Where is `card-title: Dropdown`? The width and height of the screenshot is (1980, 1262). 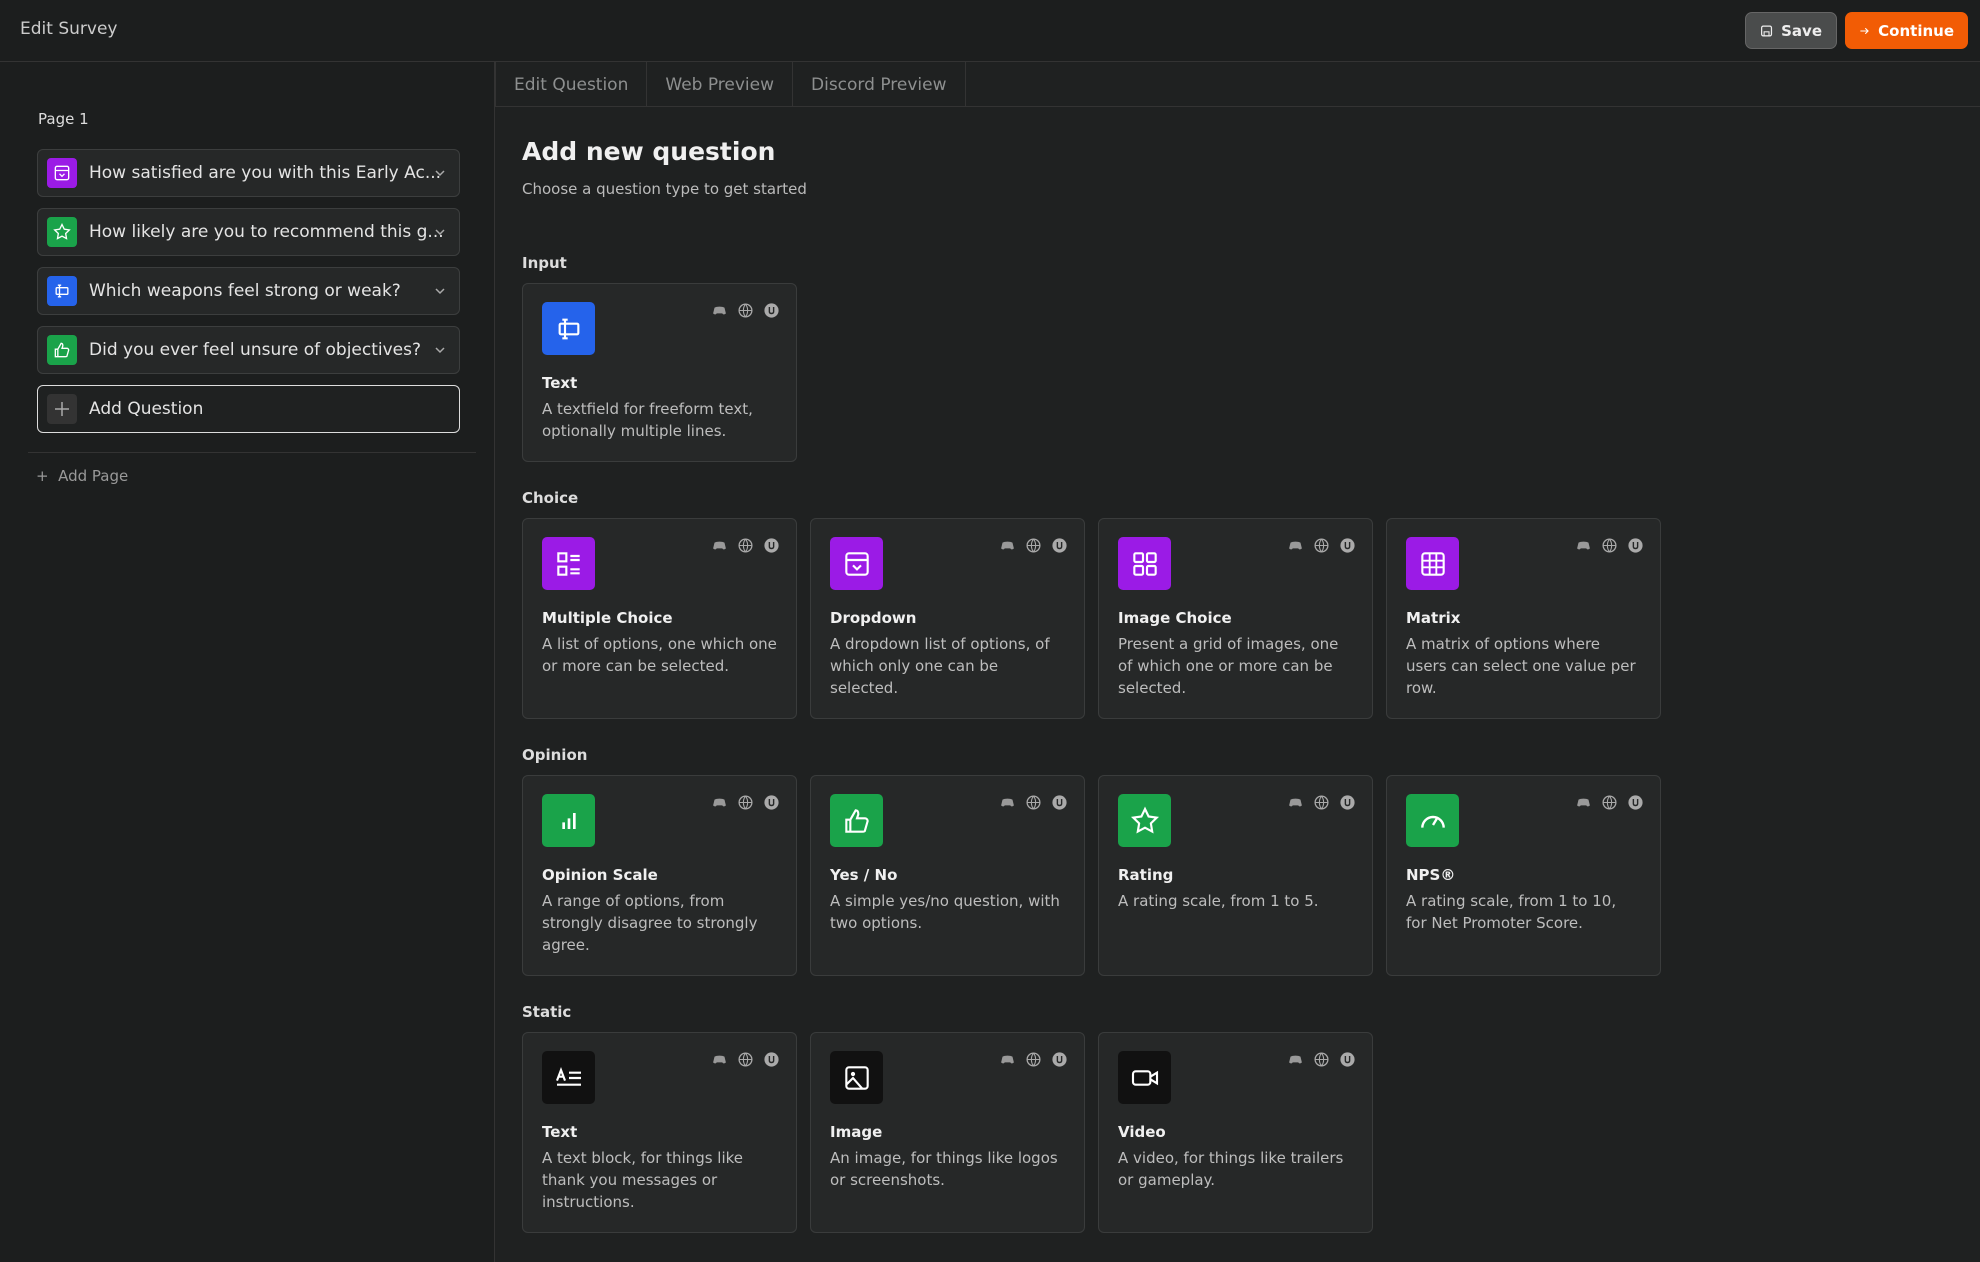
card-title: Dropdown is located at coordinates (947, 618).